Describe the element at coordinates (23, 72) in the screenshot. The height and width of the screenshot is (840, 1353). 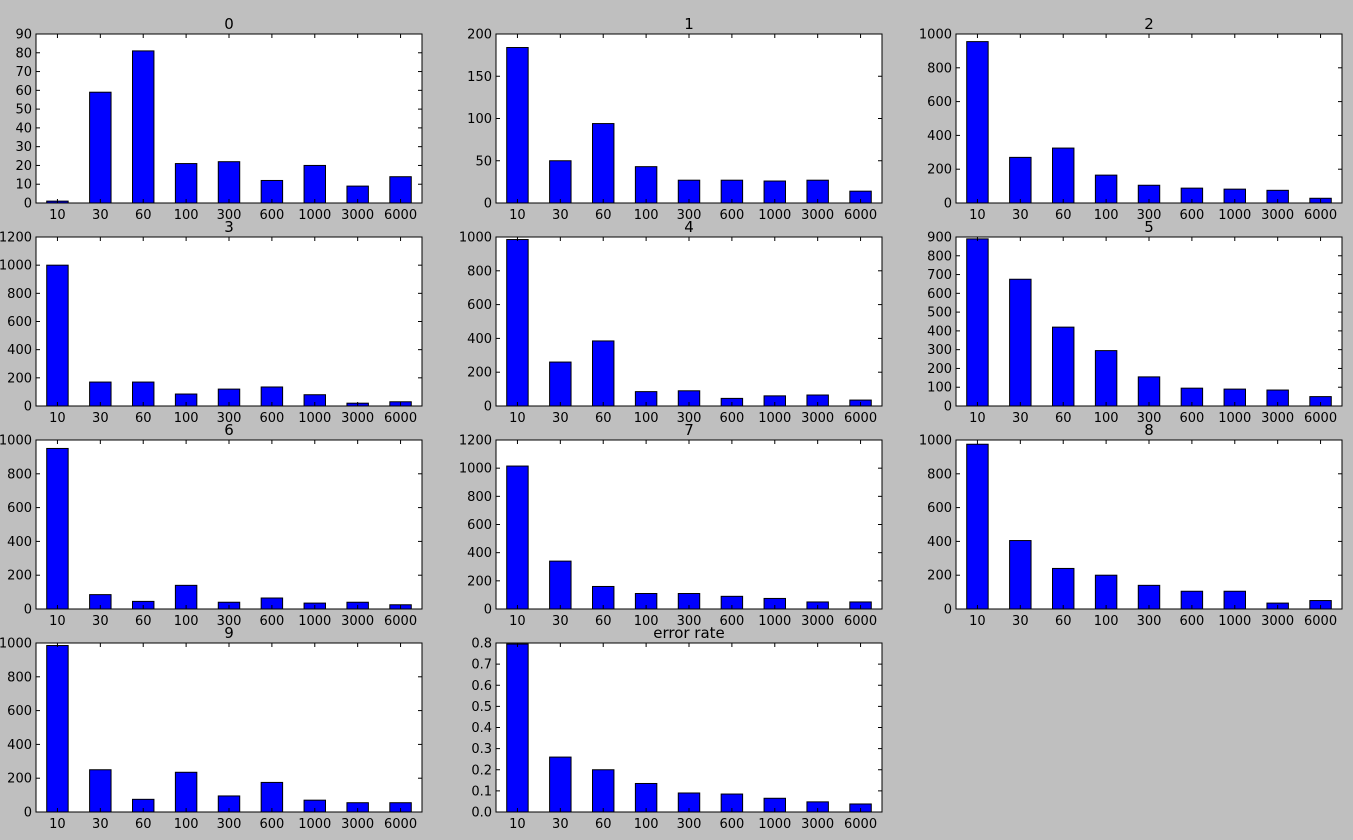
I see `ytick-label: 70` at that location.